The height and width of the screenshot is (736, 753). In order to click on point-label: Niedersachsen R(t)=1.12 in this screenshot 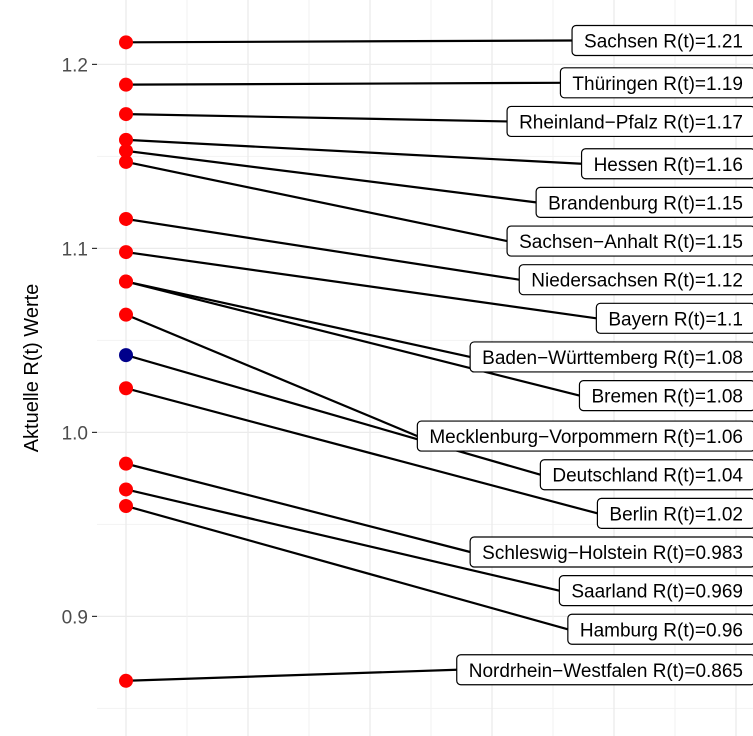, I will do `click(635, 280)`.